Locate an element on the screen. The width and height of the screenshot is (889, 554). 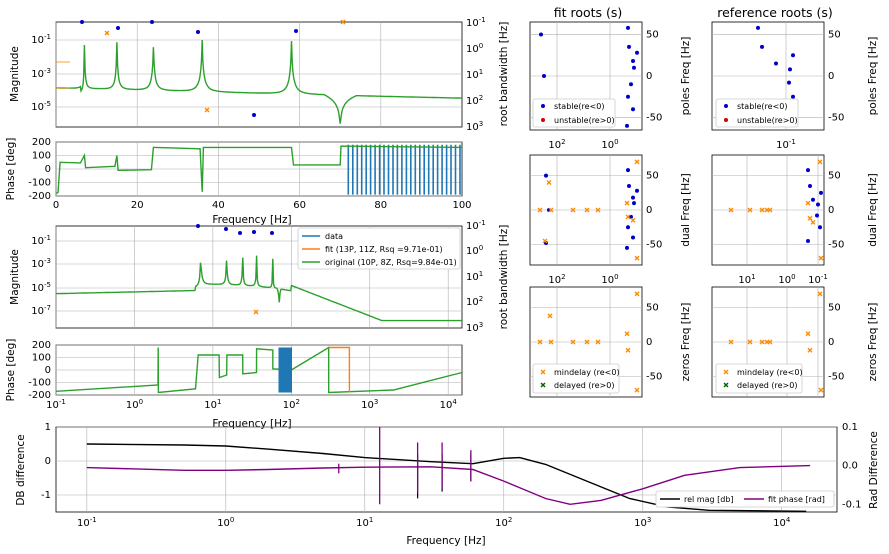
fit-poles-xtick: 10⁰ is located at coordinates (609, 144).